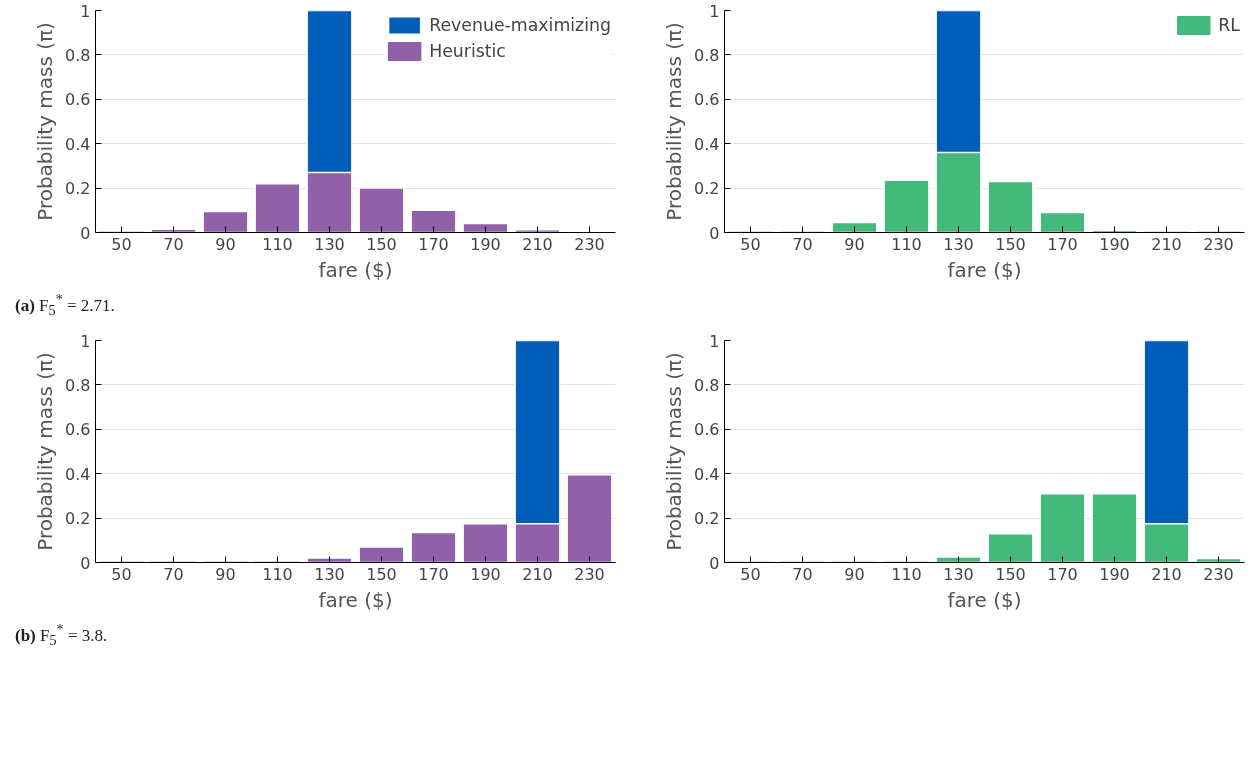 The width and height of the screenshot is (1258, 778). I want to click on legend-label: Heuristic, so click(467, 51).